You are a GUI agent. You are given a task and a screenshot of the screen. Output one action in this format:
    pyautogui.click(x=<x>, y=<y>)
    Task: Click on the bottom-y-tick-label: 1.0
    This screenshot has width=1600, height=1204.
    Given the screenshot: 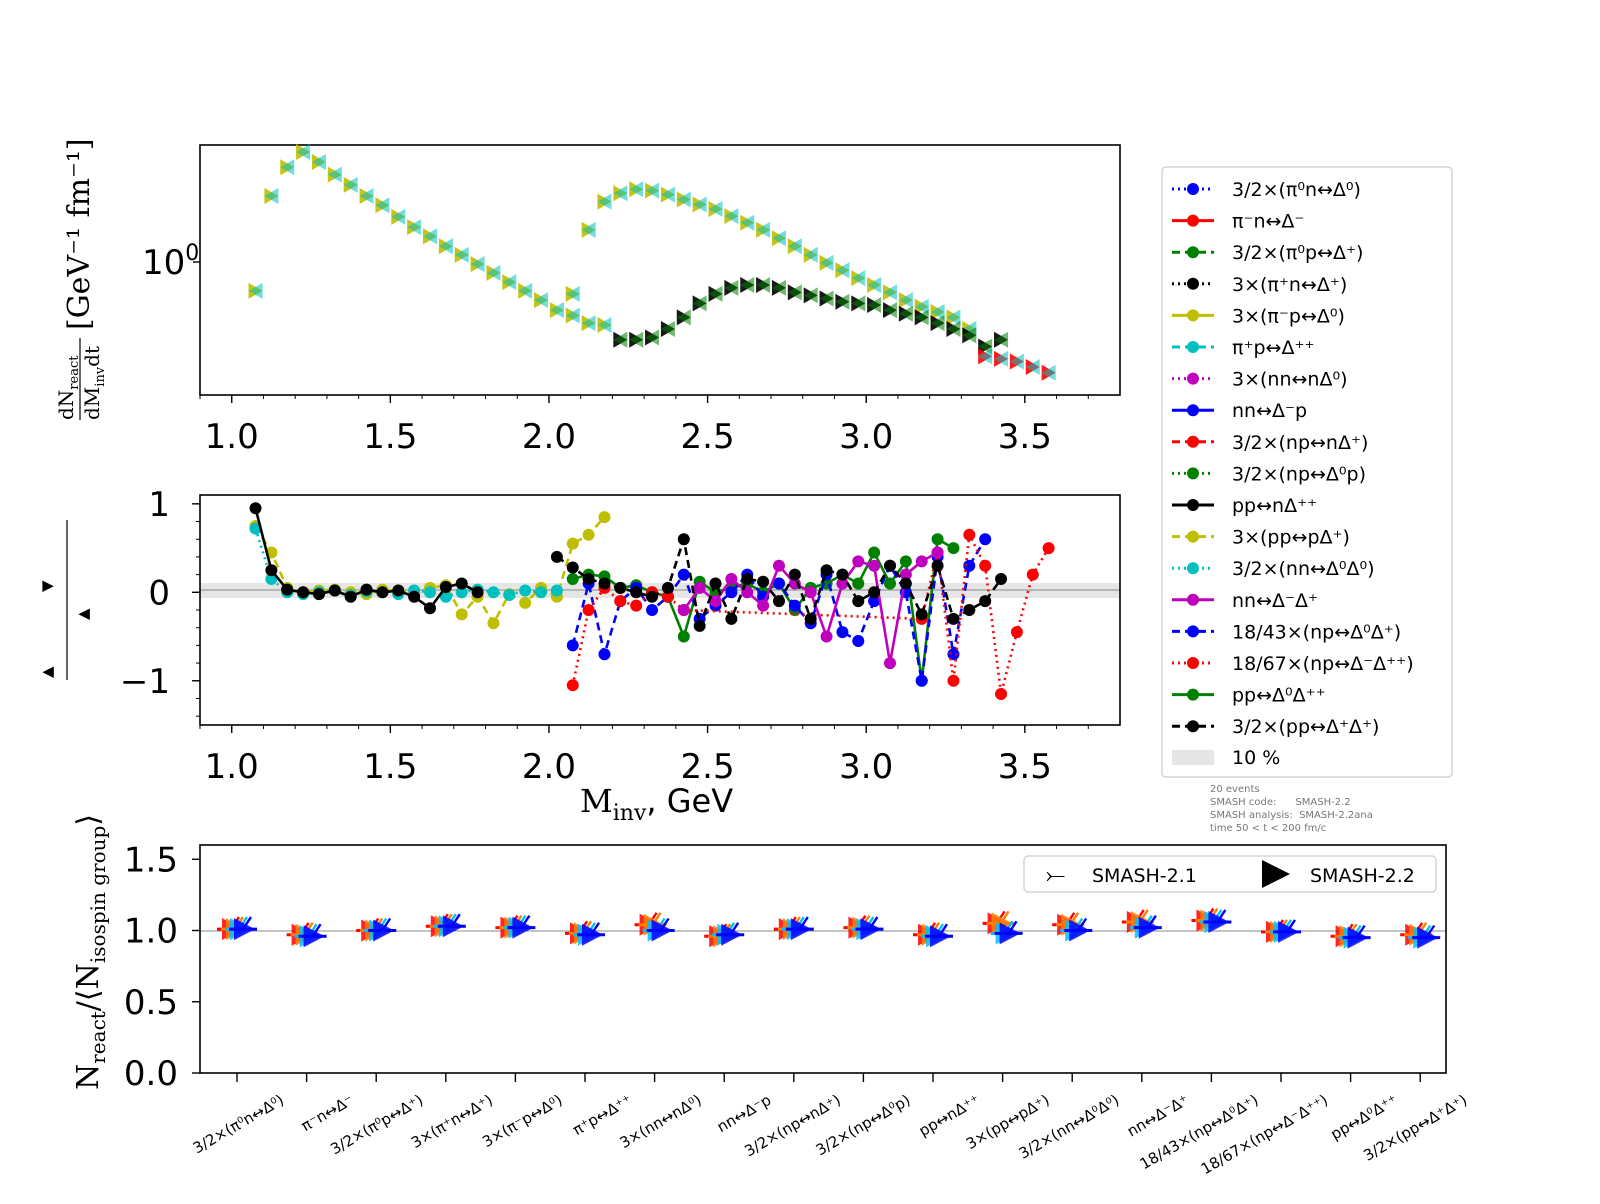 What is the action you would take?
    pyautogui.click(x=151, y=932)
    